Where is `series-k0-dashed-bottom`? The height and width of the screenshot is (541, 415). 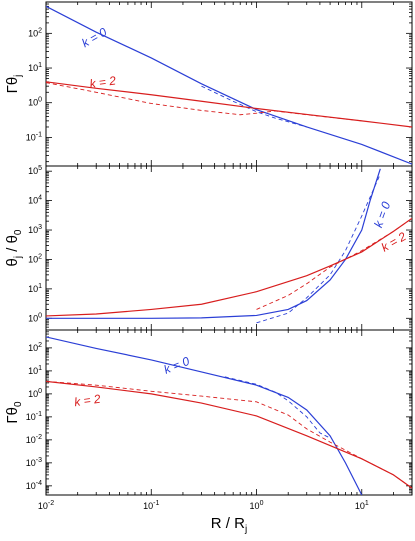 series-k0-dashed-bottom is located at coordinates (277, 407).